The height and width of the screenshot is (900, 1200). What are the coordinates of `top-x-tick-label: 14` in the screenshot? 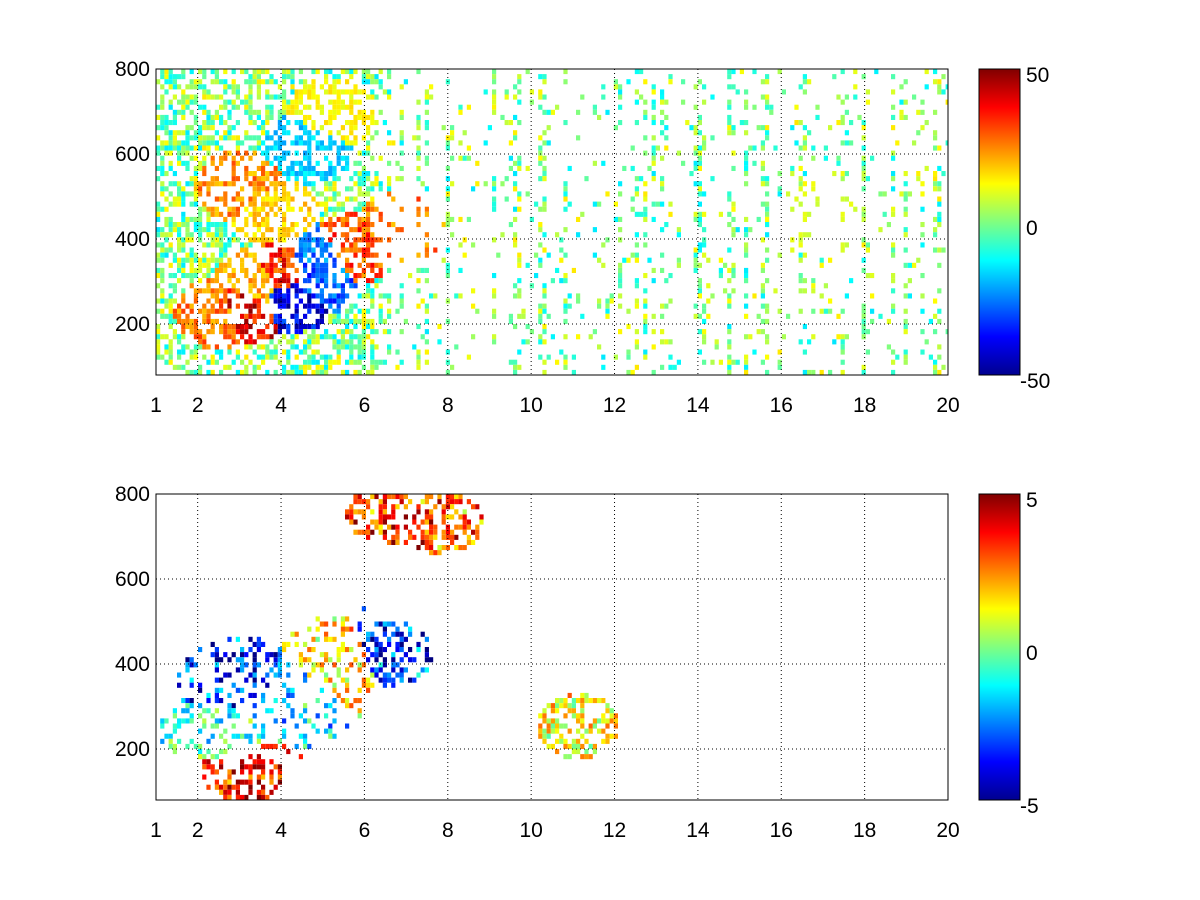 It's located at (698, 405).